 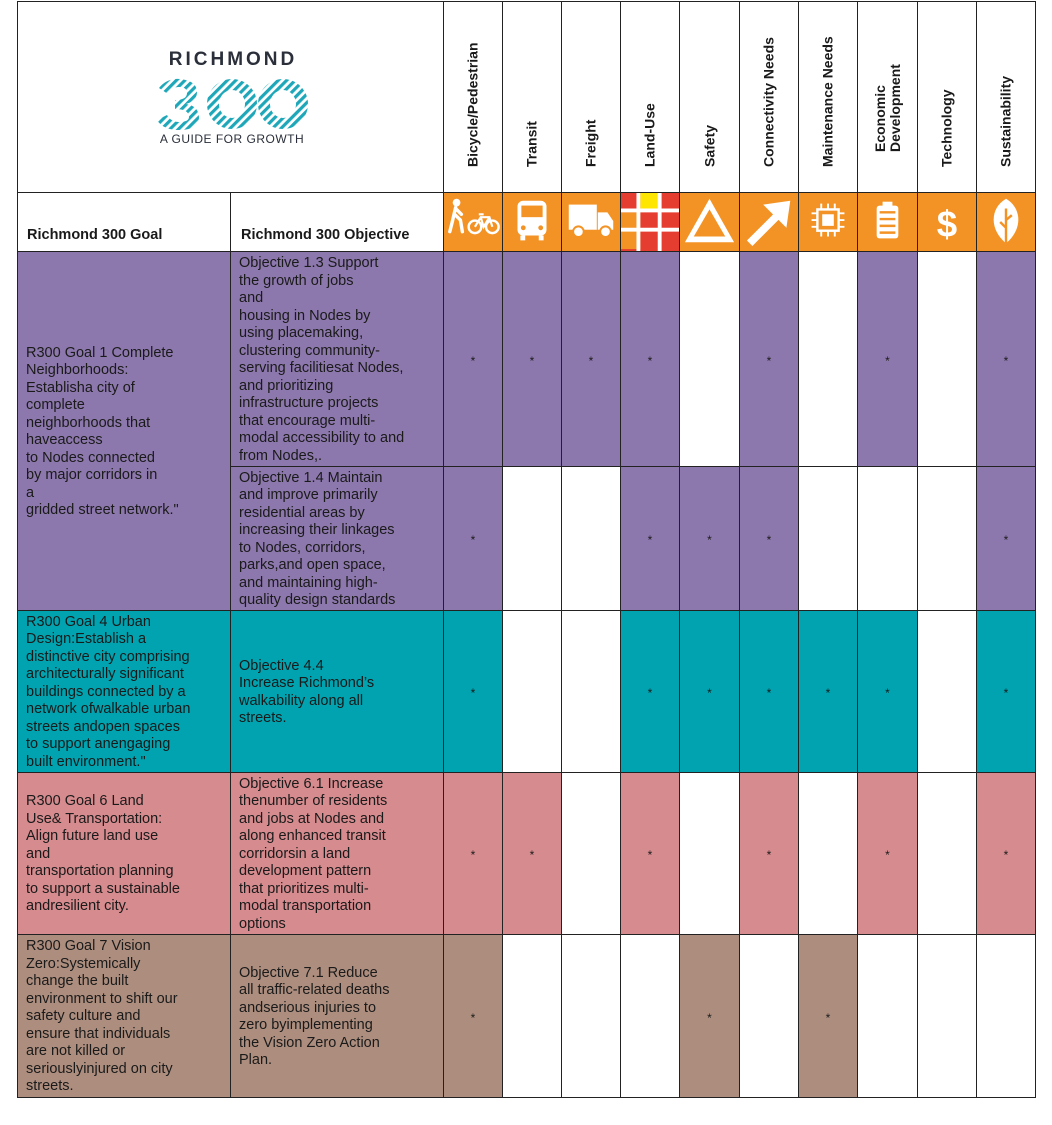 What do you see at coordinates (591, 97) in the screenshot?
I see `criterion-header-3: Freight` at bounding box center [591, 97].